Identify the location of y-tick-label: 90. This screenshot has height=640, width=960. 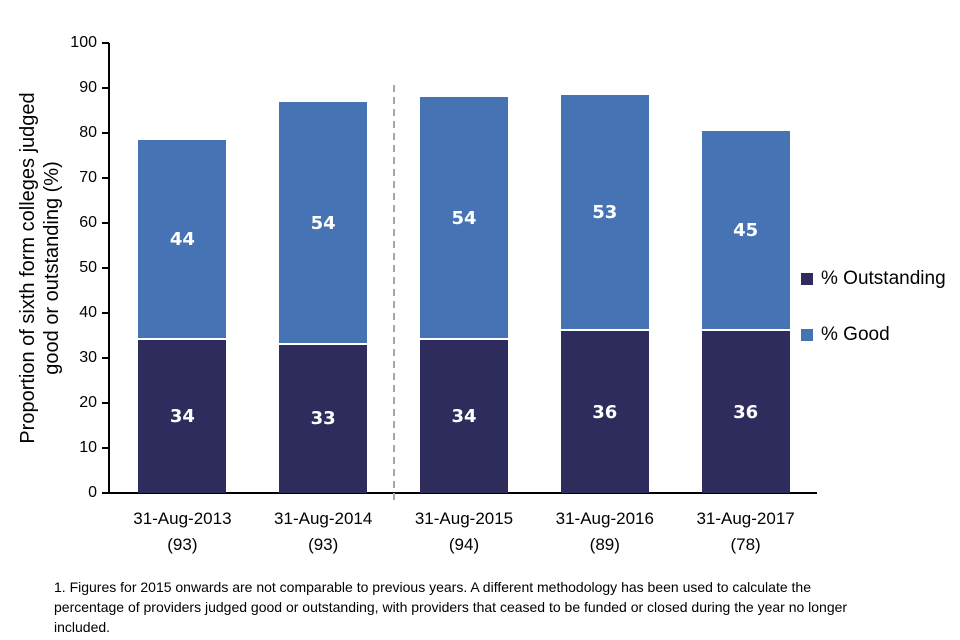
(88, 87).